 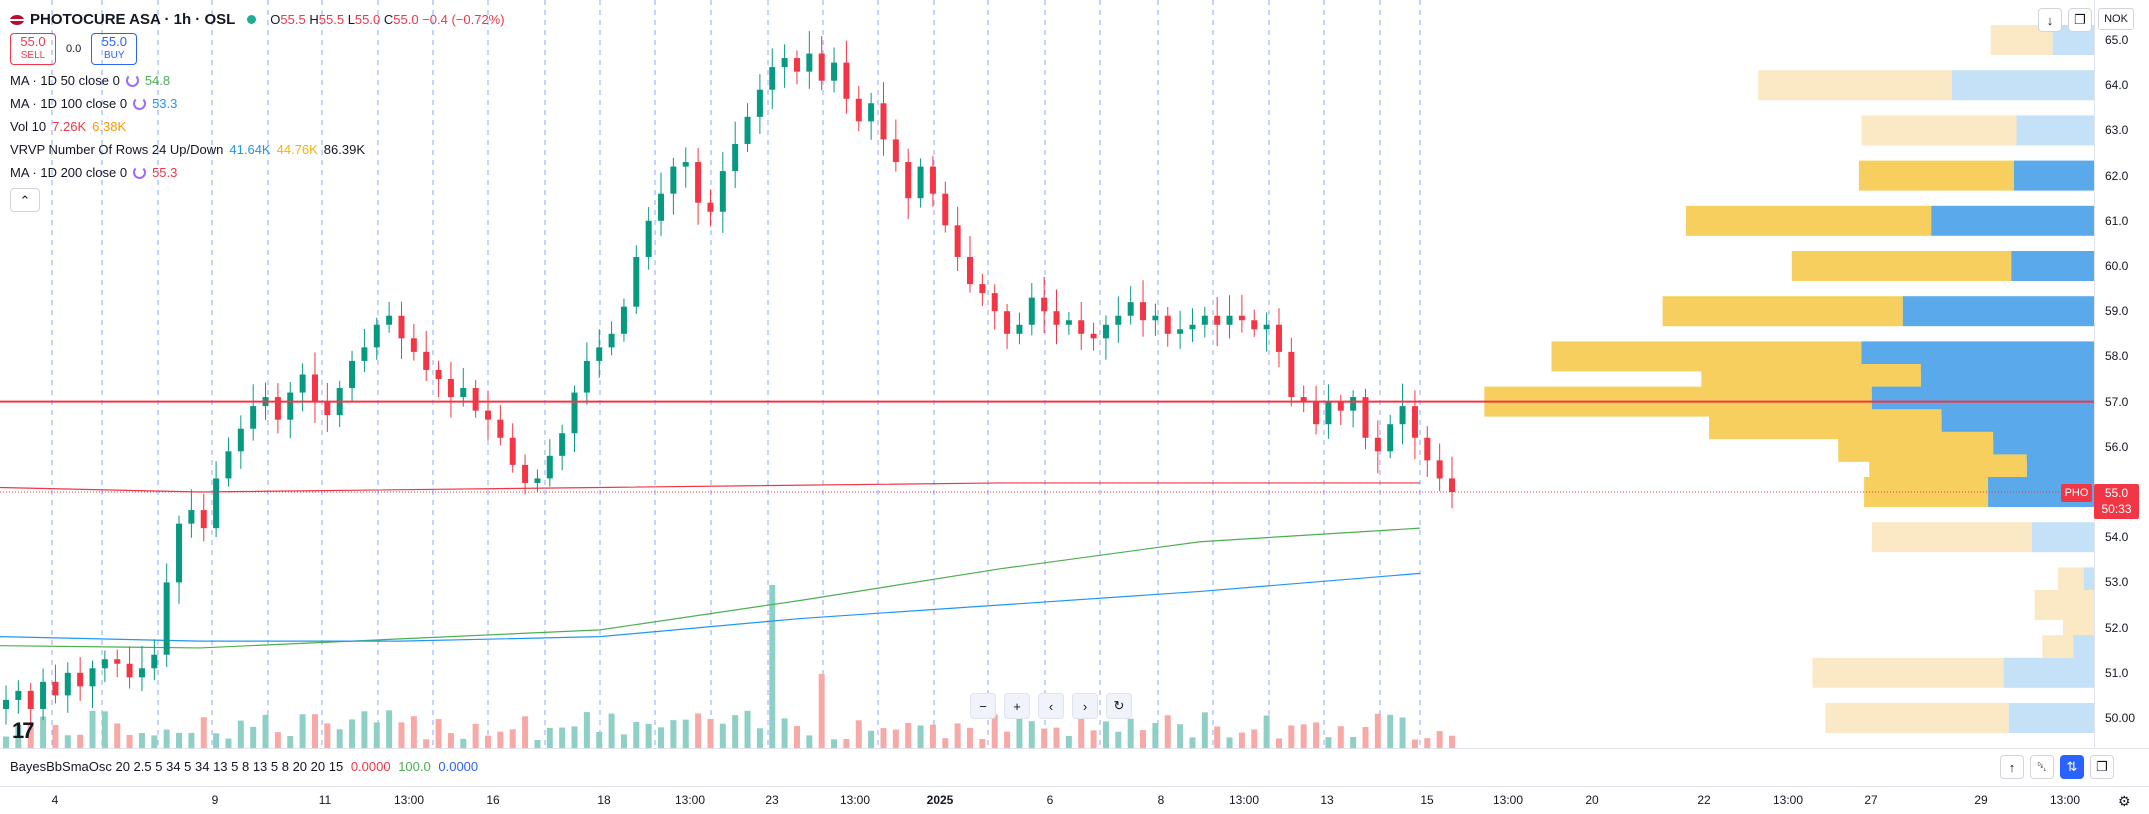 I want to click on indicator-name: MA · 1D 50 close 0, so click(x=65, y=80).